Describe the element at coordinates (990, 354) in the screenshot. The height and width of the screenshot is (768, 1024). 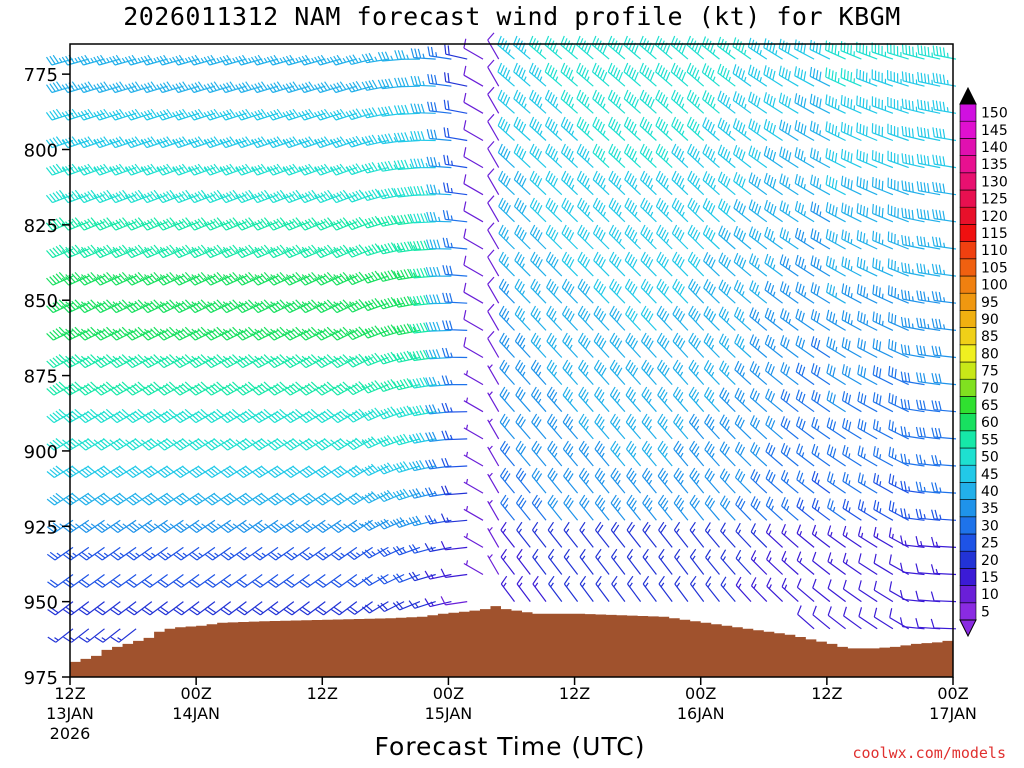
I see `colorbar-label: 80` at that location.